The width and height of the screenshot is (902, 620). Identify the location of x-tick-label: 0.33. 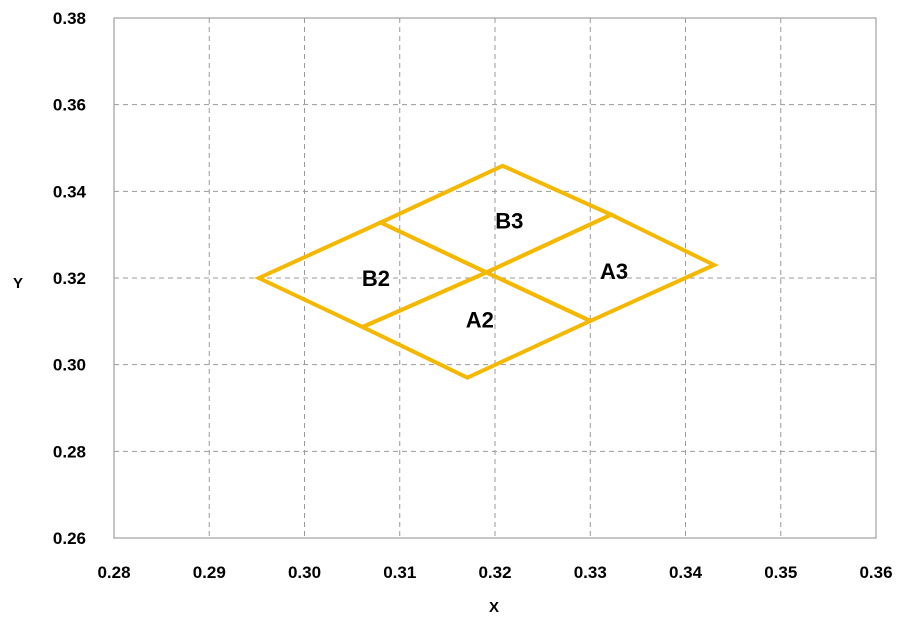
(590, 572).